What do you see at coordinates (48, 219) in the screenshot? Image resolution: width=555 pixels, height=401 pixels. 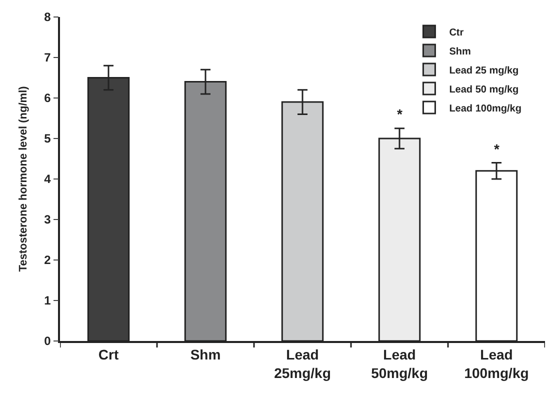 I see `y-tick-label: 3` at bounding box center [48, 219].